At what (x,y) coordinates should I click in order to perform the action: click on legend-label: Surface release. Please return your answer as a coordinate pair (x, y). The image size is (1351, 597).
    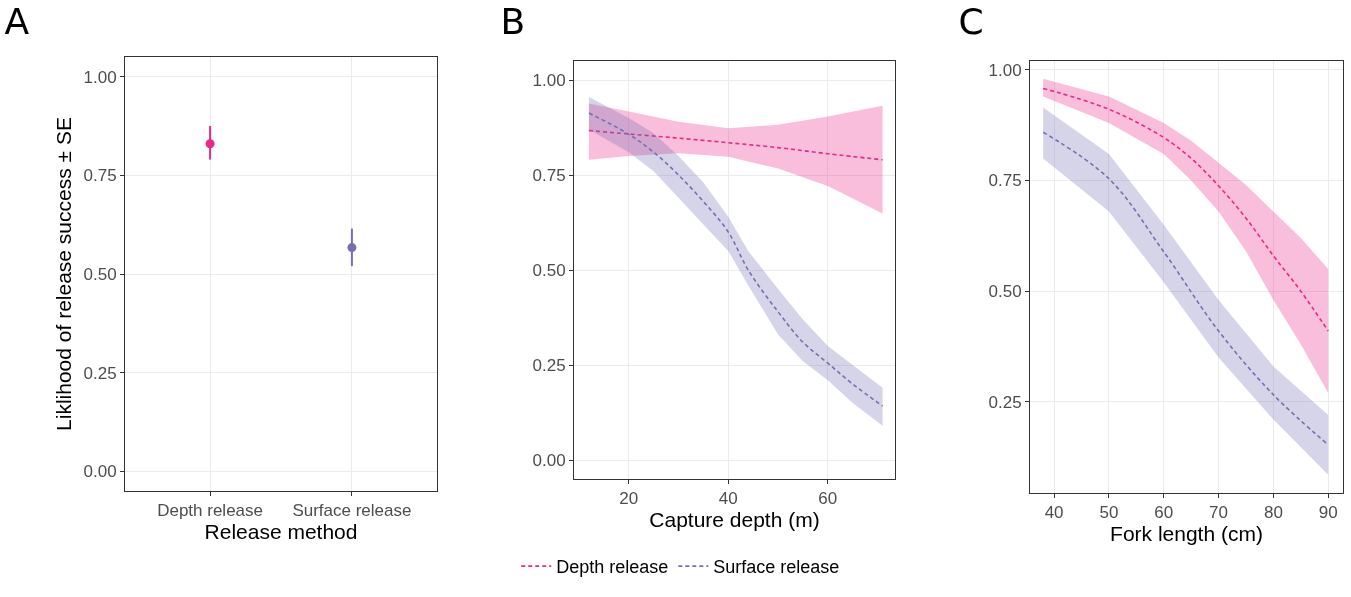
    Looking at the image, I should click on (776, 567).